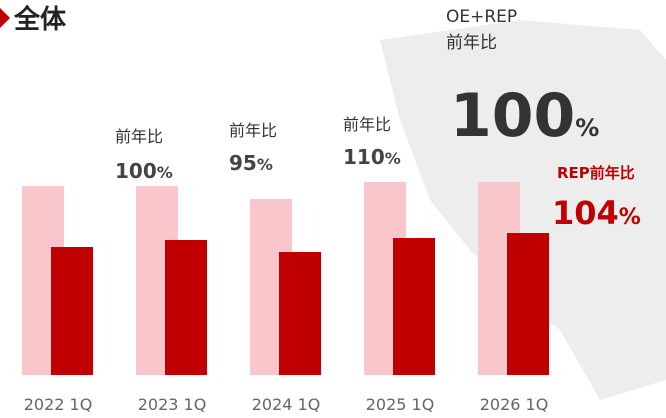 This screenshot has width=666, height=418. Describe the element at coordinates (514, 404) in the screenshot. I see `x-tick-label: 2026 1Q` at that location.